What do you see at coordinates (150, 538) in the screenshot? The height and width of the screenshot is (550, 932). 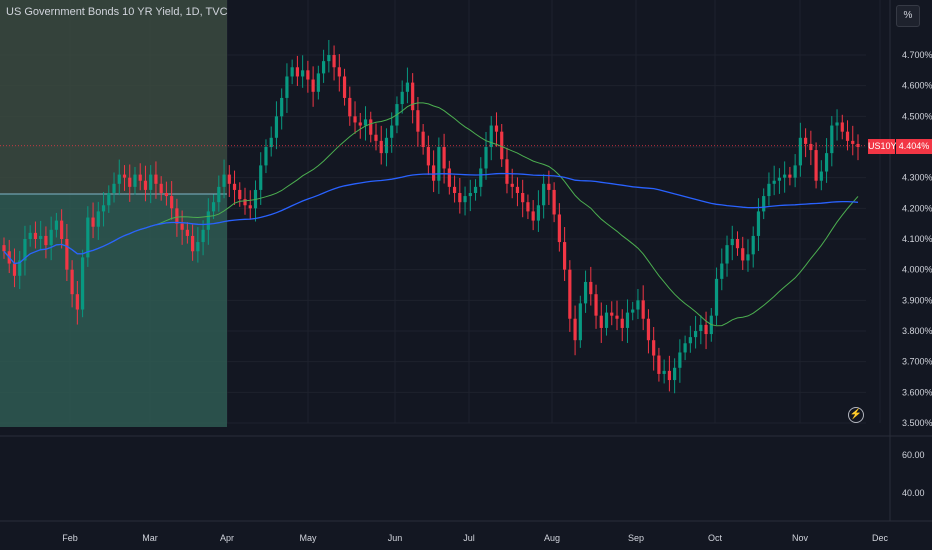 I see `x-tick-label: Mar` at bounding box center [150, 538].